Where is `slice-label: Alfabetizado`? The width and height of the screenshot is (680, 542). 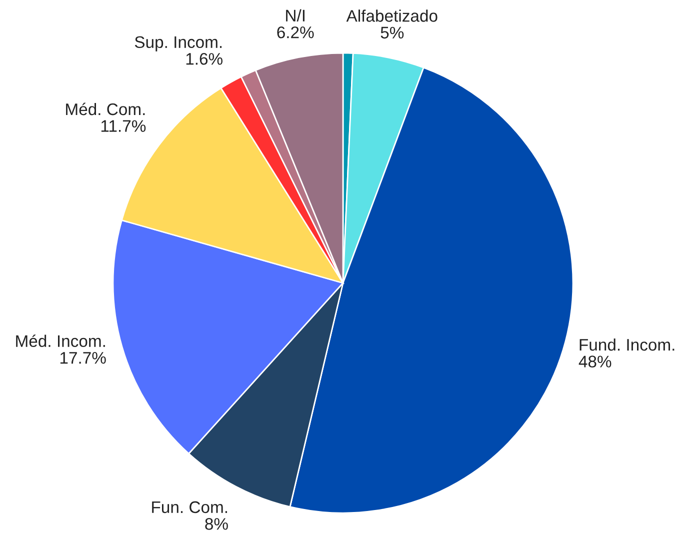 slice-label: Alfabetizado is located at coordinates (392, 16).